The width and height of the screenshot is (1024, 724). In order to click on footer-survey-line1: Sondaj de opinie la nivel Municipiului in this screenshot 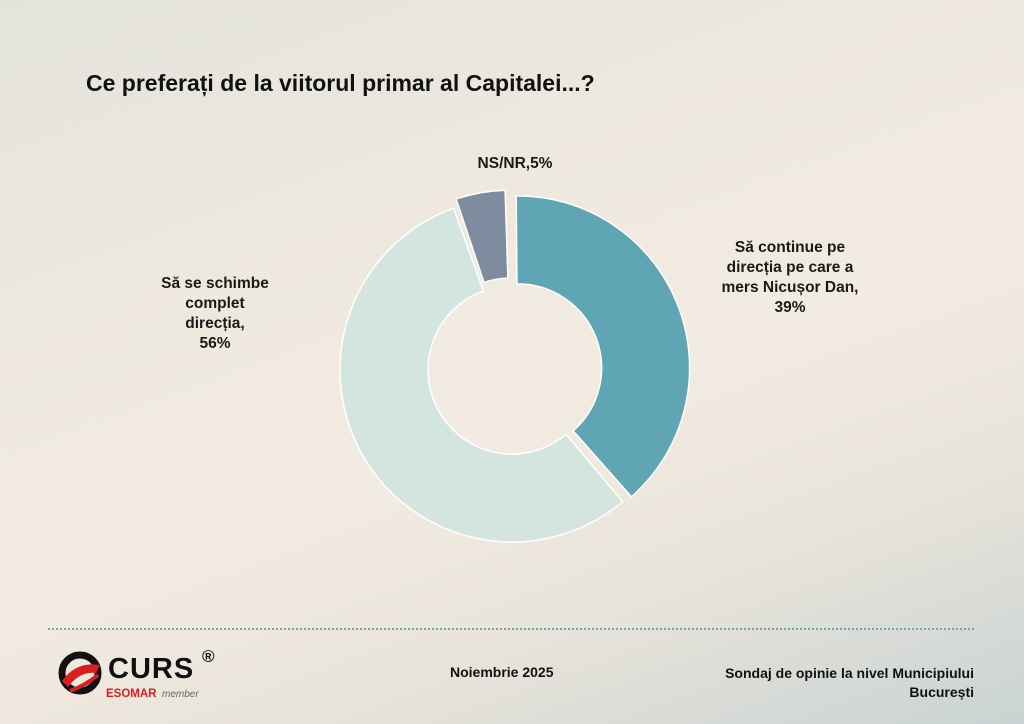, I will do `click(849, 673)`.